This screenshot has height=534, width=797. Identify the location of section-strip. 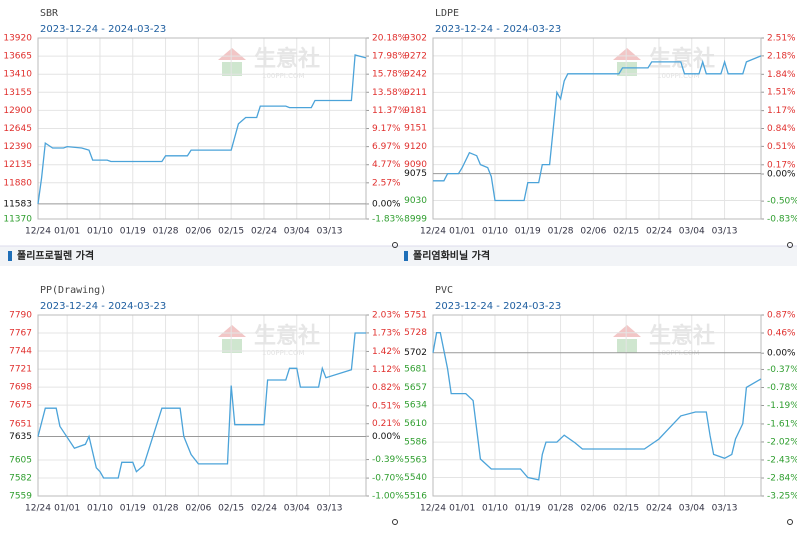
(398, 256).